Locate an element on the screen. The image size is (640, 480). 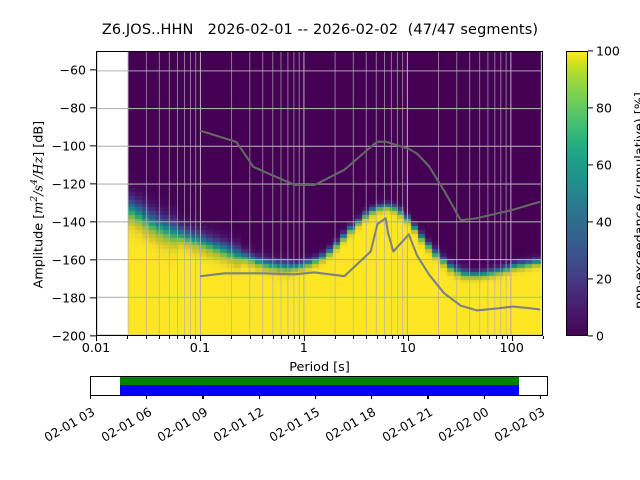
y-tick-label: −140 is located at coordinates (68, 222).